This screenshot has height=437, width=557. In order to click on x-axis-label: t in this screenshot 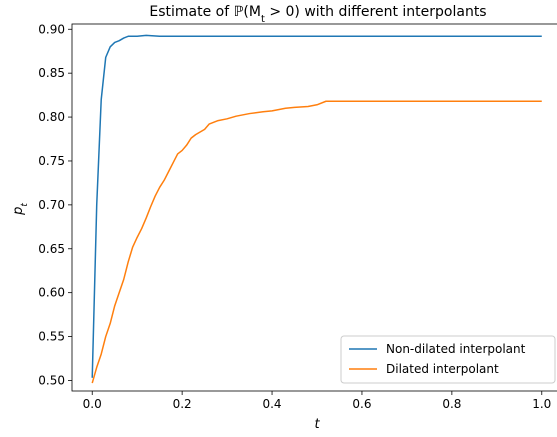, I will do `click(317, 424)`.